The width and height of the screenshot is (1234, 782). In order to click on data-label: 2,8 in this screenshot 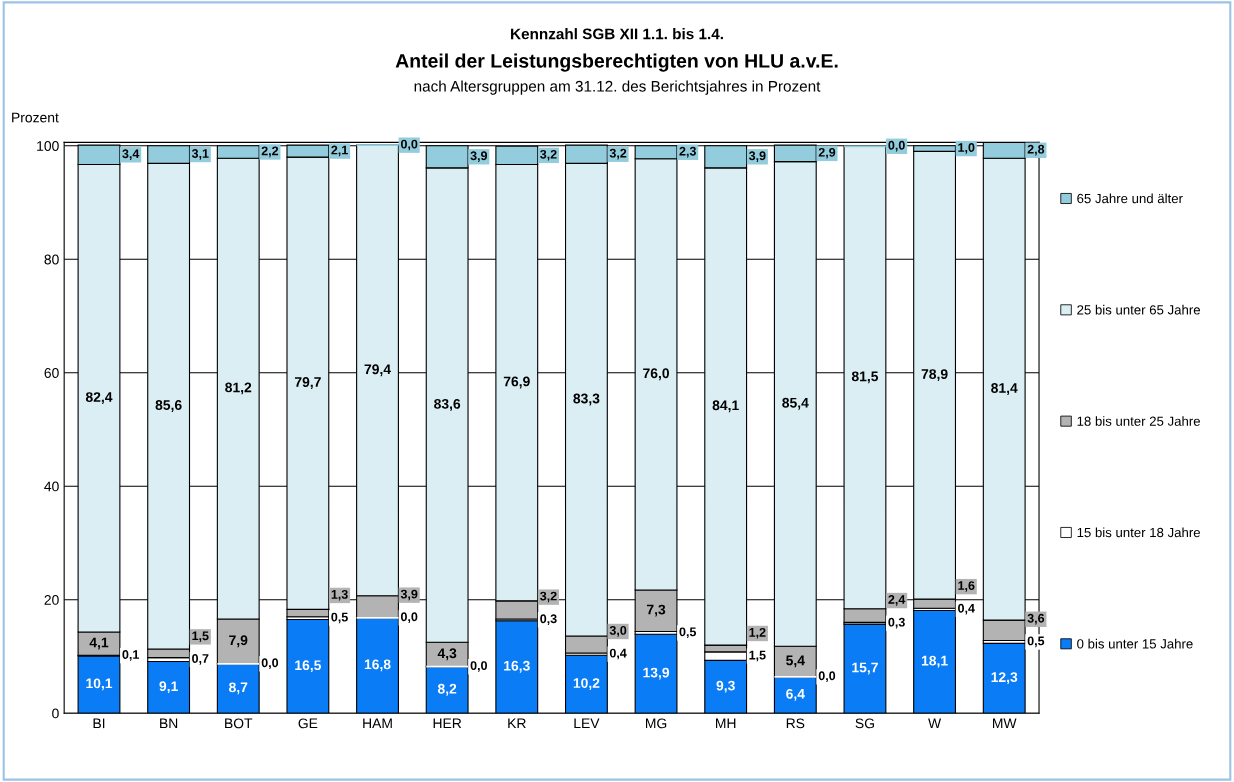, I will do `click(1036, 150)`.